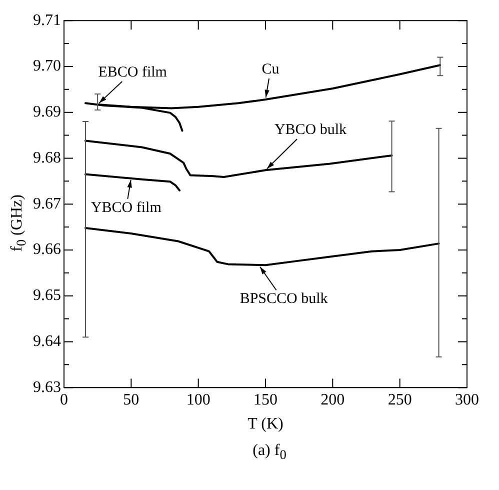  What do you see at coordinates (271, 69) in the screenshot?
I see `annotation: Cu` at bounding box center [271, 69].